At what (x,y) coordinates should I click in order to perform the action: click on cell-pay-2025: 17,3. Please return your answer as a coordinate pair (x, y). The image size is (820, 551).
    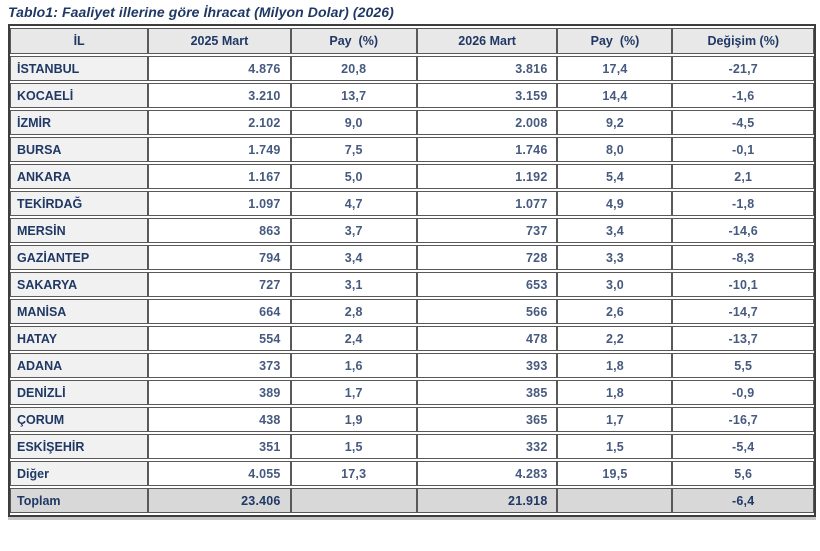
    Looking at the image, I should click on (353, 473).